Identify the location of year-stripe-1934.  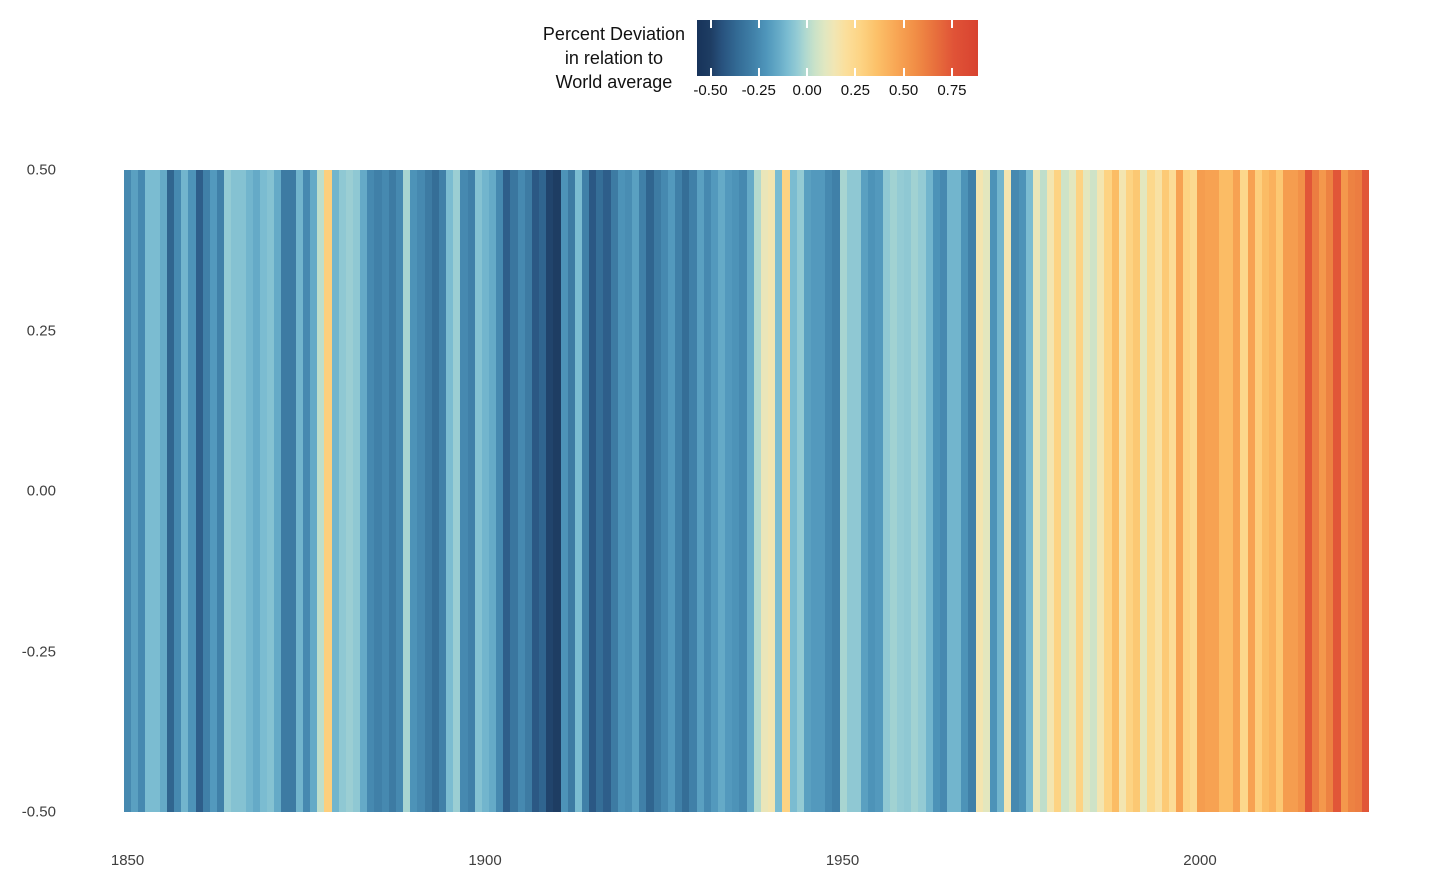
(729, 491).